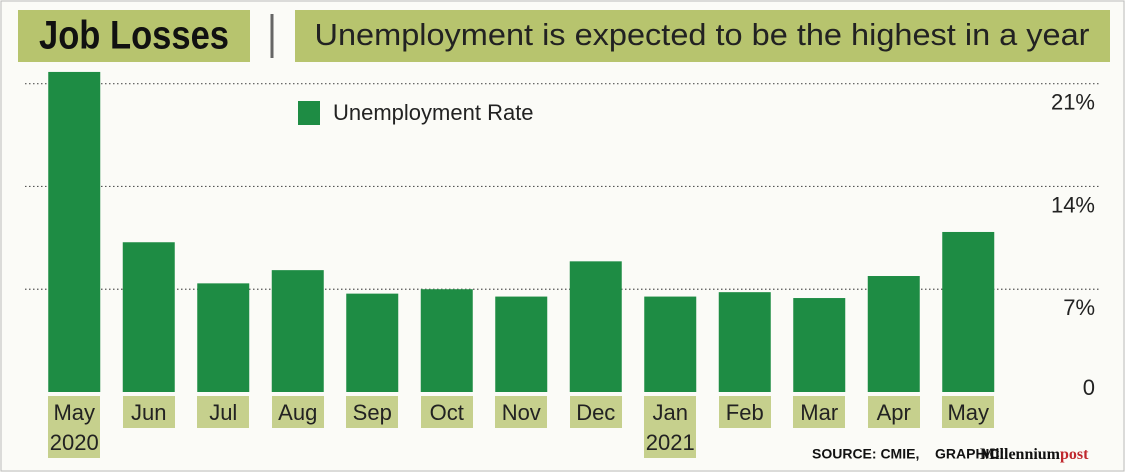 The width and height of the screenshot is (1125, 472). I want to click on x-tick-label: Jun, so click(148, 412).